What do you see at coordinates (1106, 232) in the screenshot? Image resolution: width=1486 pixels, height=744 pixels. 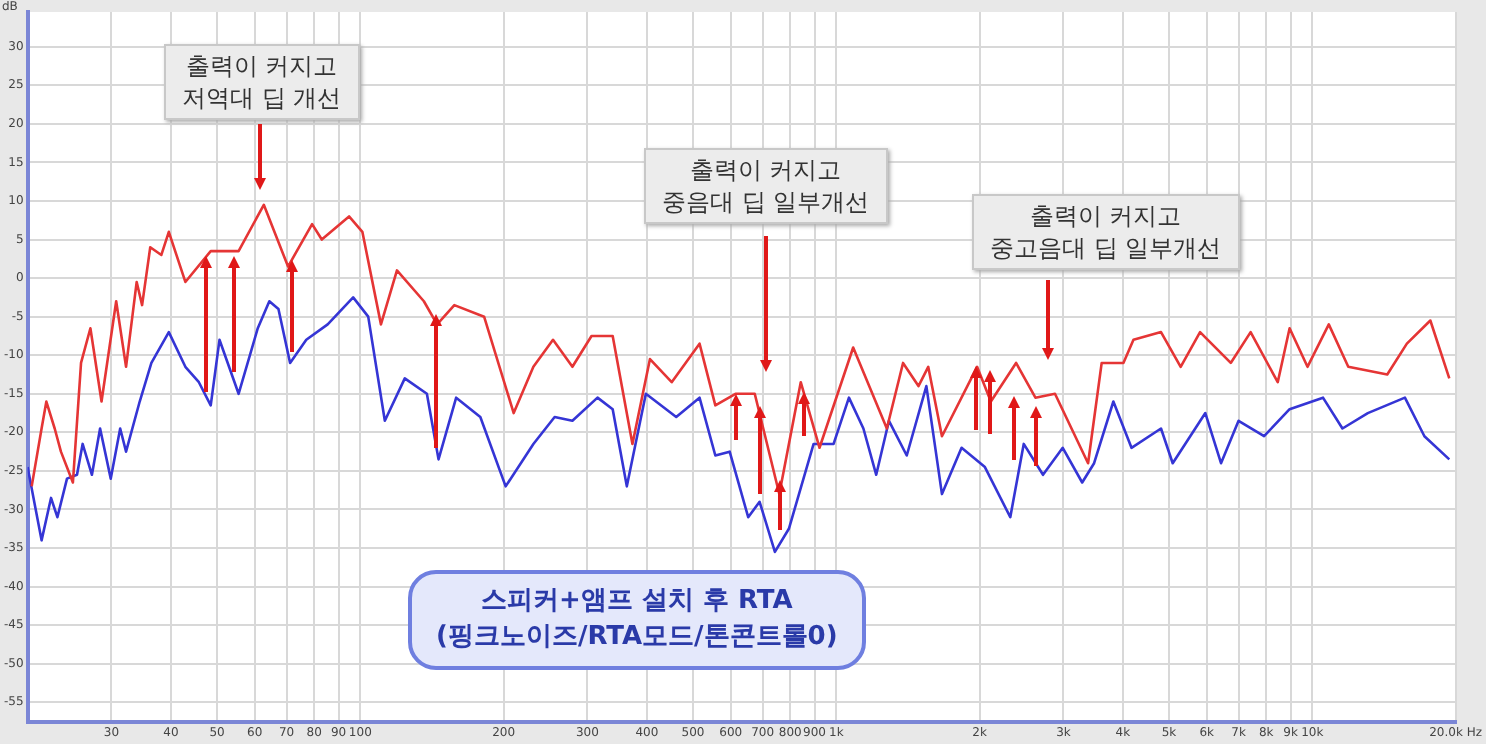 I see `annotation: 출력이 커지고 중고음대 딥 일부개선` at bounding box center [1106, 232].